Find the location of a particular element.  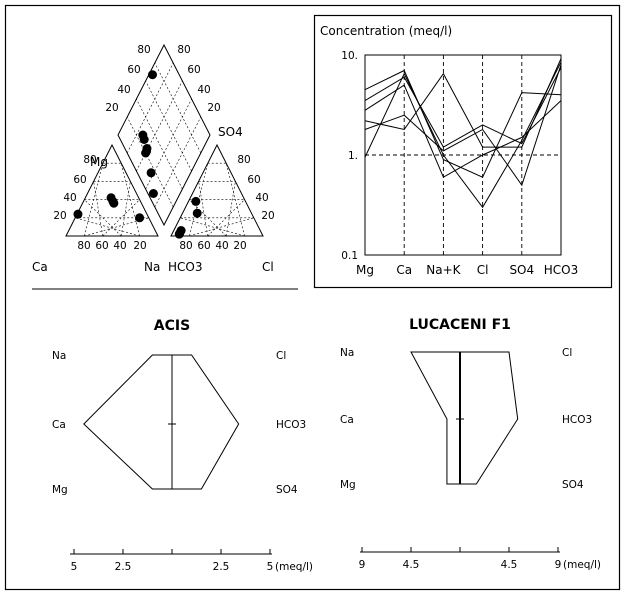

stiff-scale-label: 4.5 is located at coordinates (411, 565).